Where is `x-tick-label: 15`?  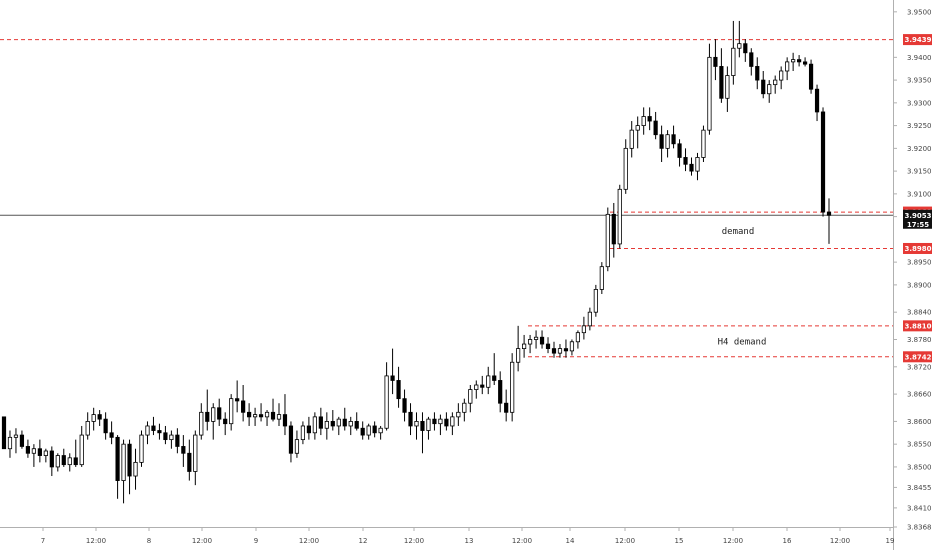
x-tick-label: 15 is located at coordinates (679, 541).